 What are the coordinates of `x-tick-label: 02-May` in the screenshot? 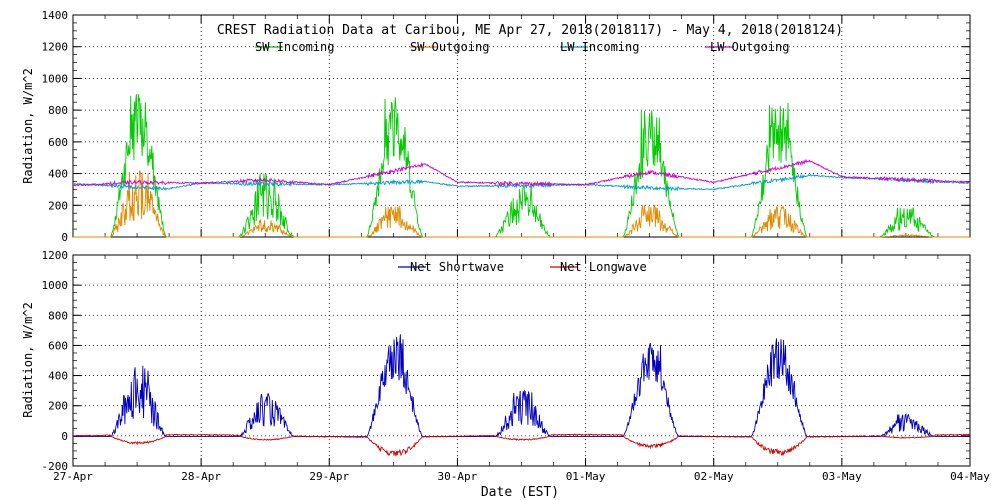 It's located at (714, 476).